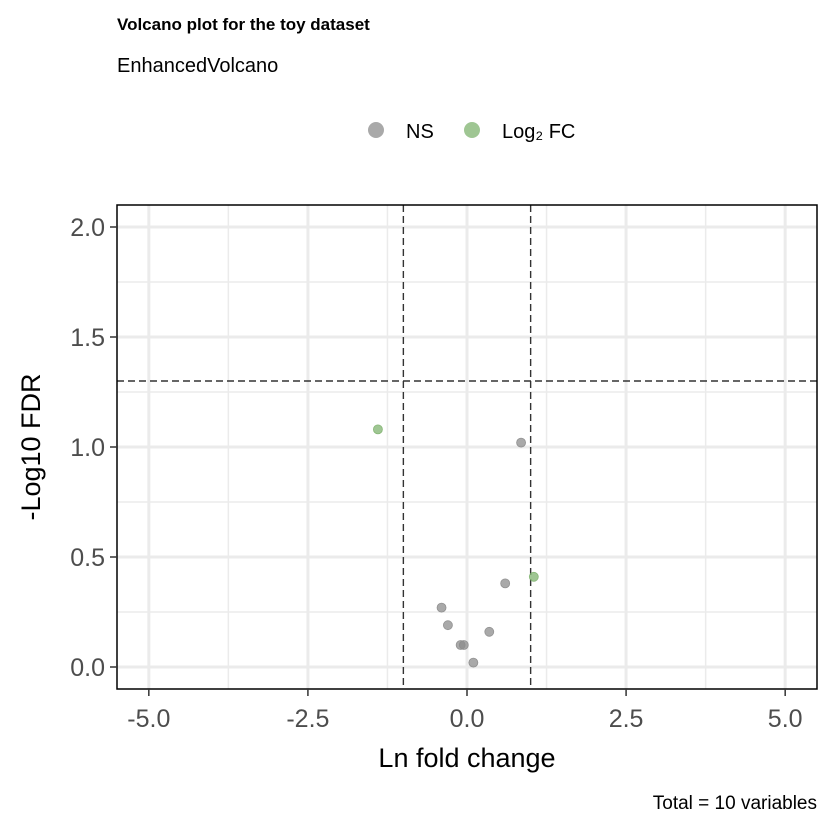 The image size is (840, 836). What do you see at coordinates (148, 719) in the screenshot?
I see `x-tick-label: -5.0` at bounding box center [148, 719].